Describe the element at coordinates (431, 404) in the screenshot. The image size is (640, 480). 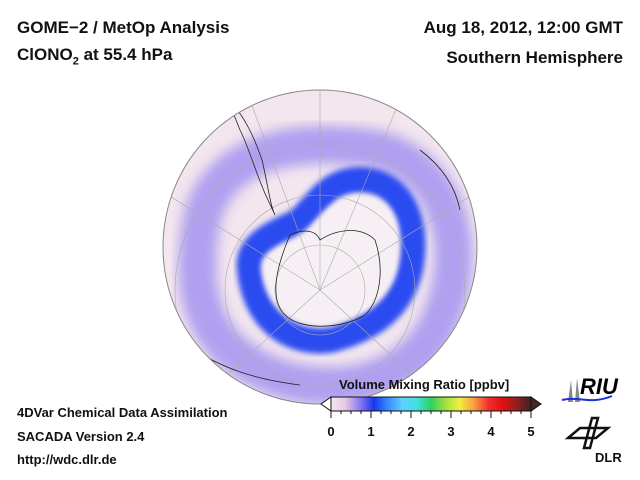
I see `colorbar-bar` at that location.